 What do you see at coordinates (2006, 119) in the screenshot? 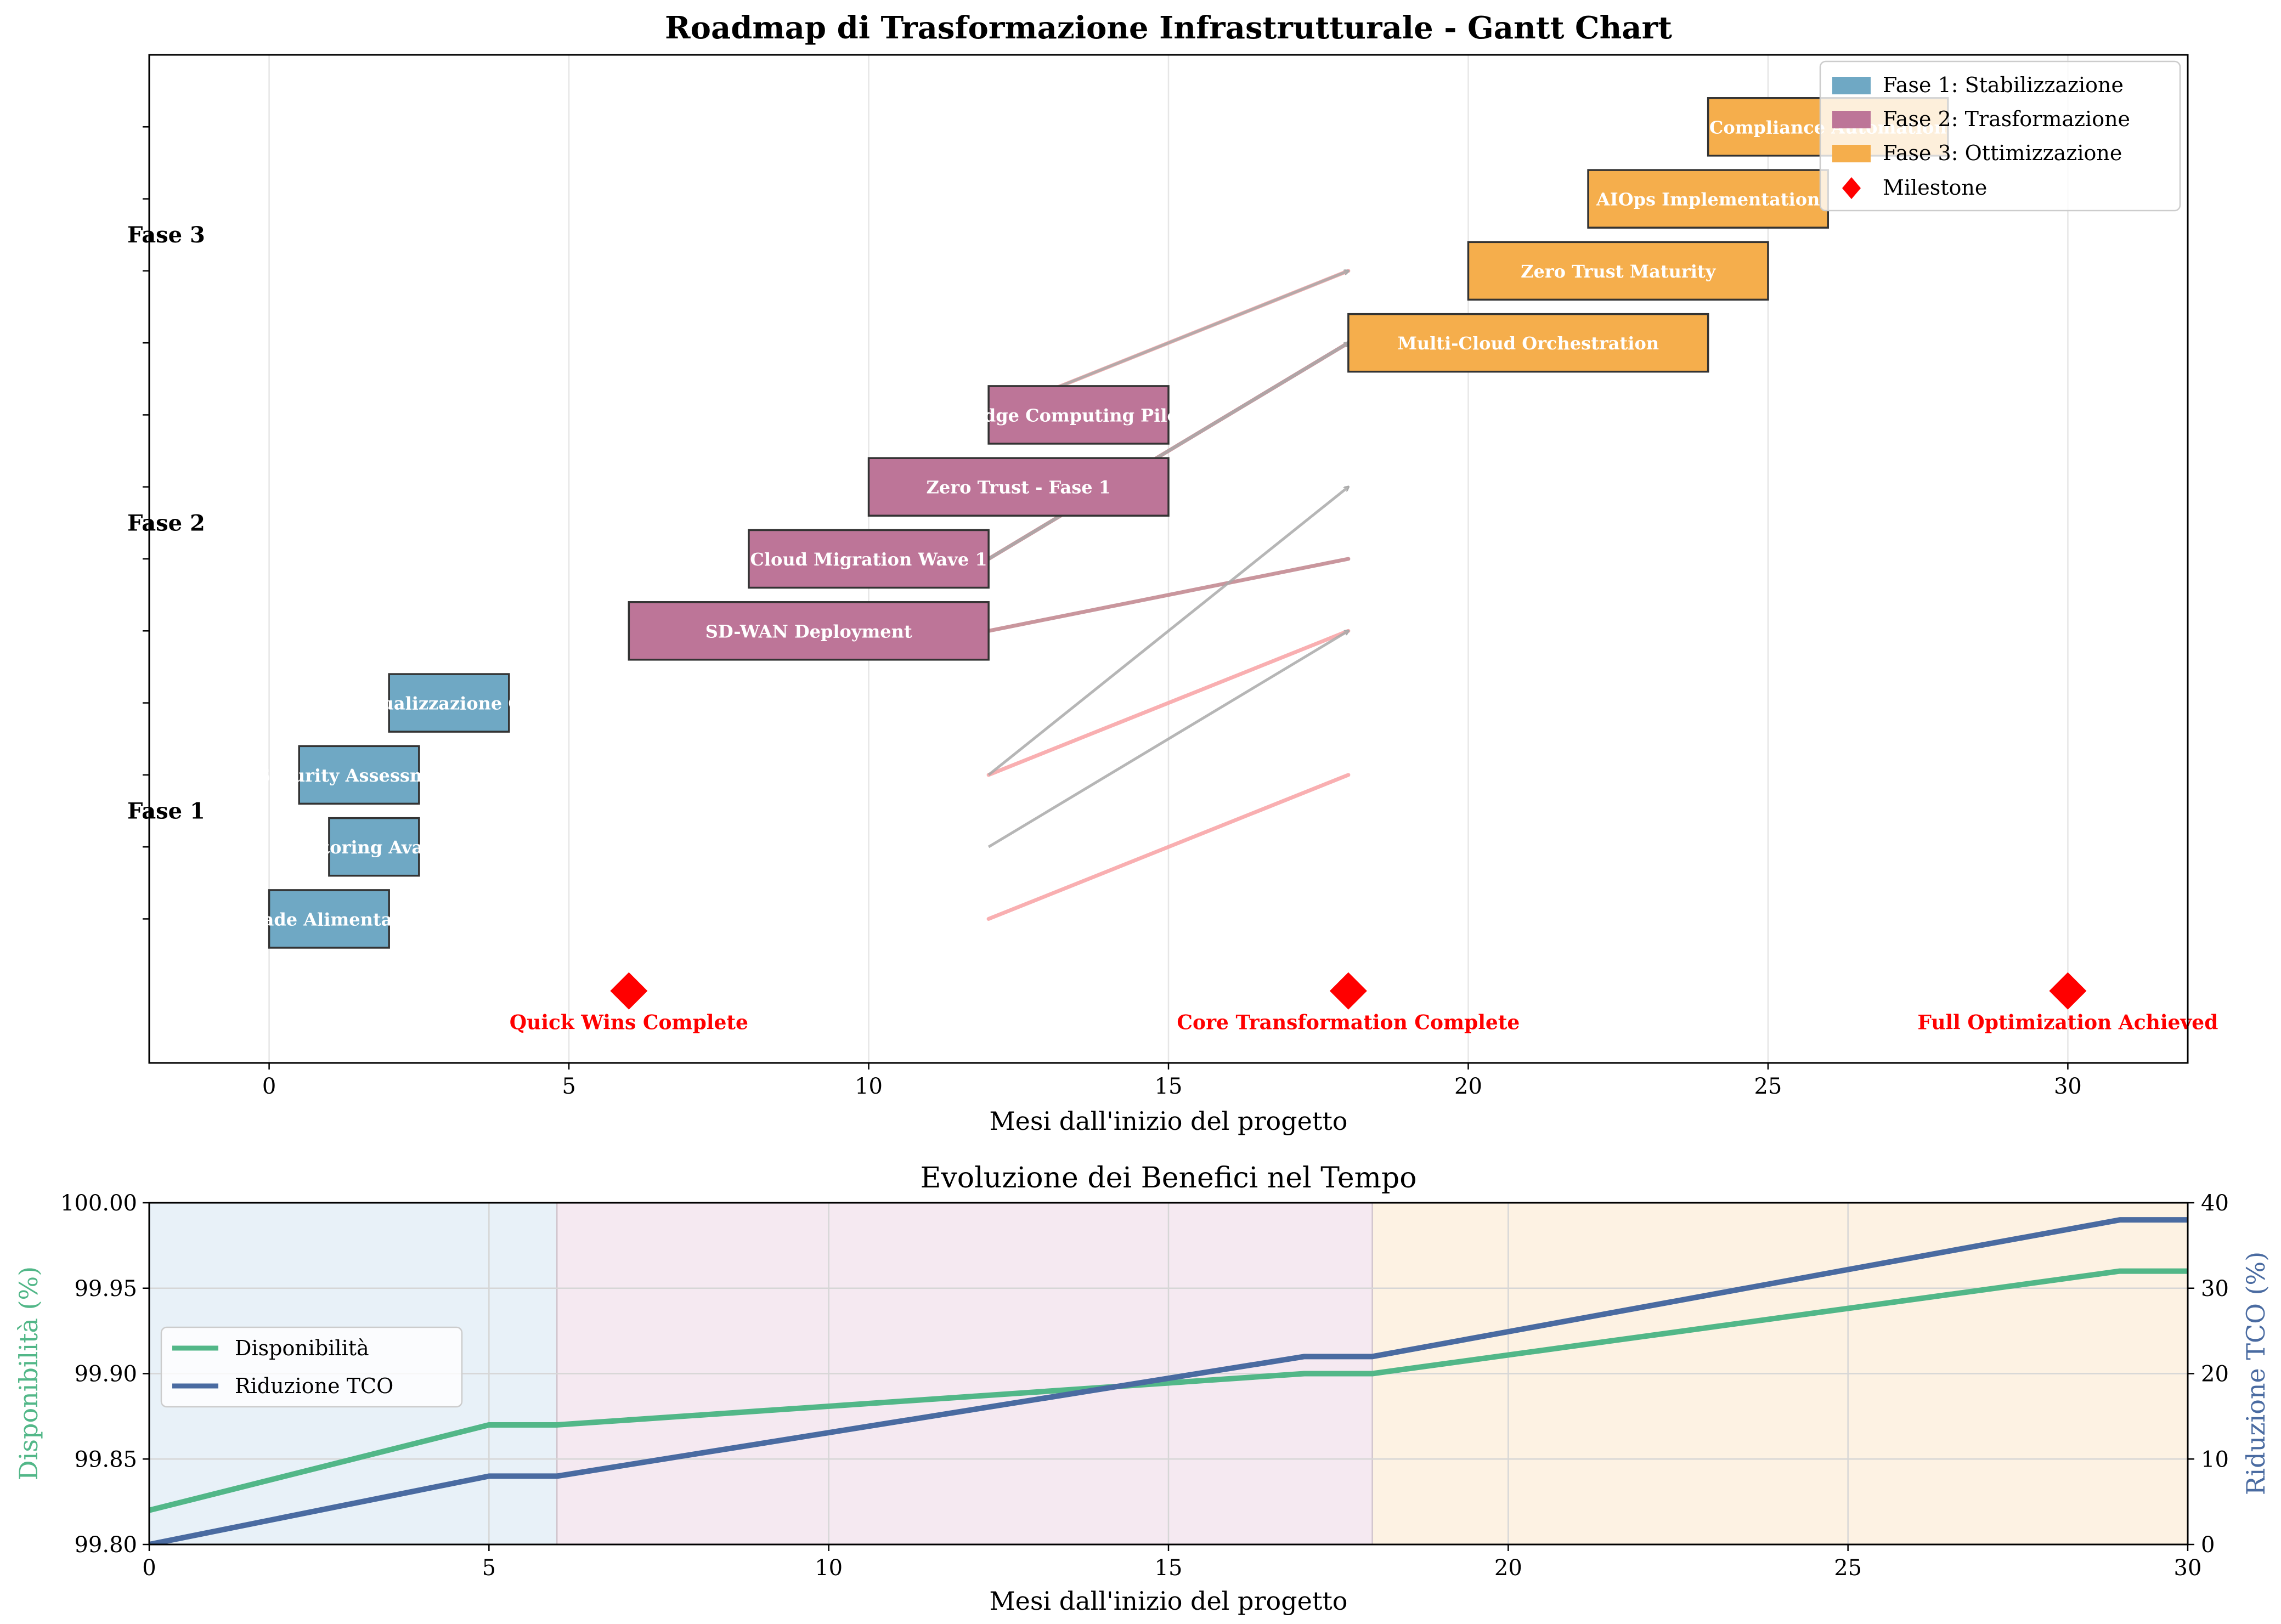
I see `legend-label-fase2: Fase 2: Trasformazione` at bounding box center [2006, 119].